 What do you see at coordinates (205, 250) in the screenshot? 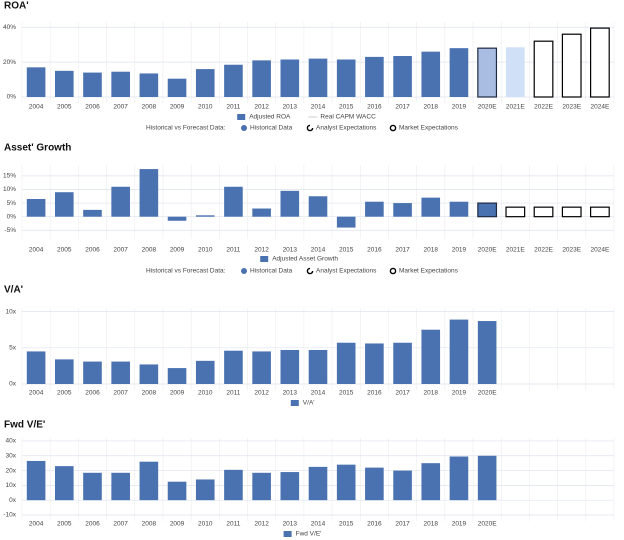
I see `x-tick-label: 2010` at bounding box center [205, 250].